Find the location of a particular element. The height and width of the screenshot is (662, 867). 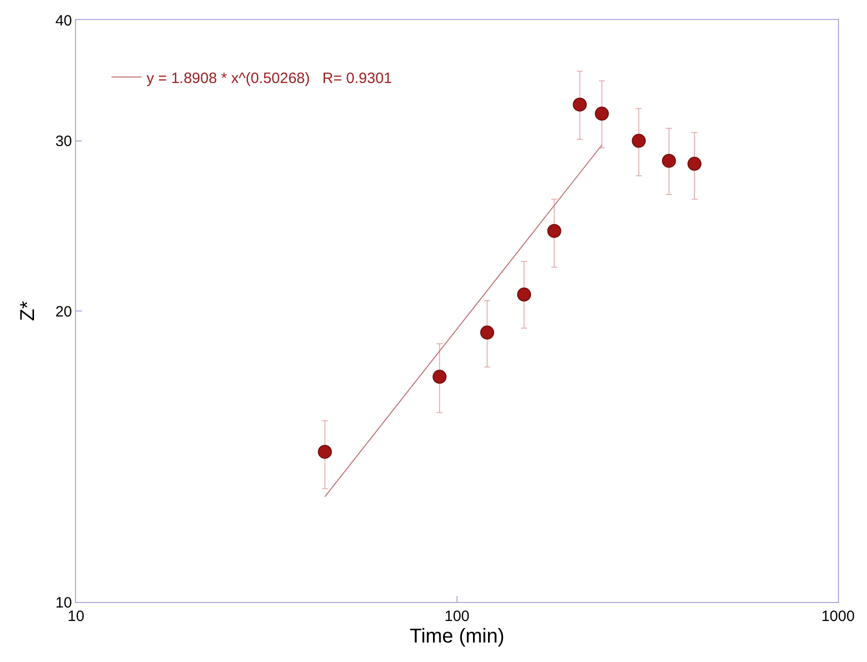

legend-label: y = 1.8908 * x^(0.50268) R= 0.9301 is located at coordinates (269, 78).